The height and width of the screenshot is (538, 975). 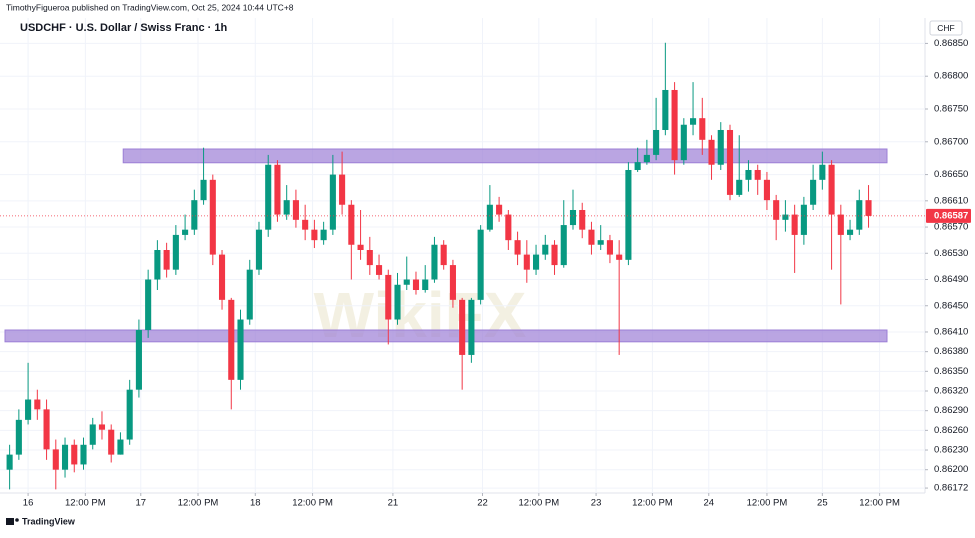 What do you see at coordinates (951, 174) in the screenshot?
I see `y-tick-label: 0.86650` at bounding box center [951, 174].